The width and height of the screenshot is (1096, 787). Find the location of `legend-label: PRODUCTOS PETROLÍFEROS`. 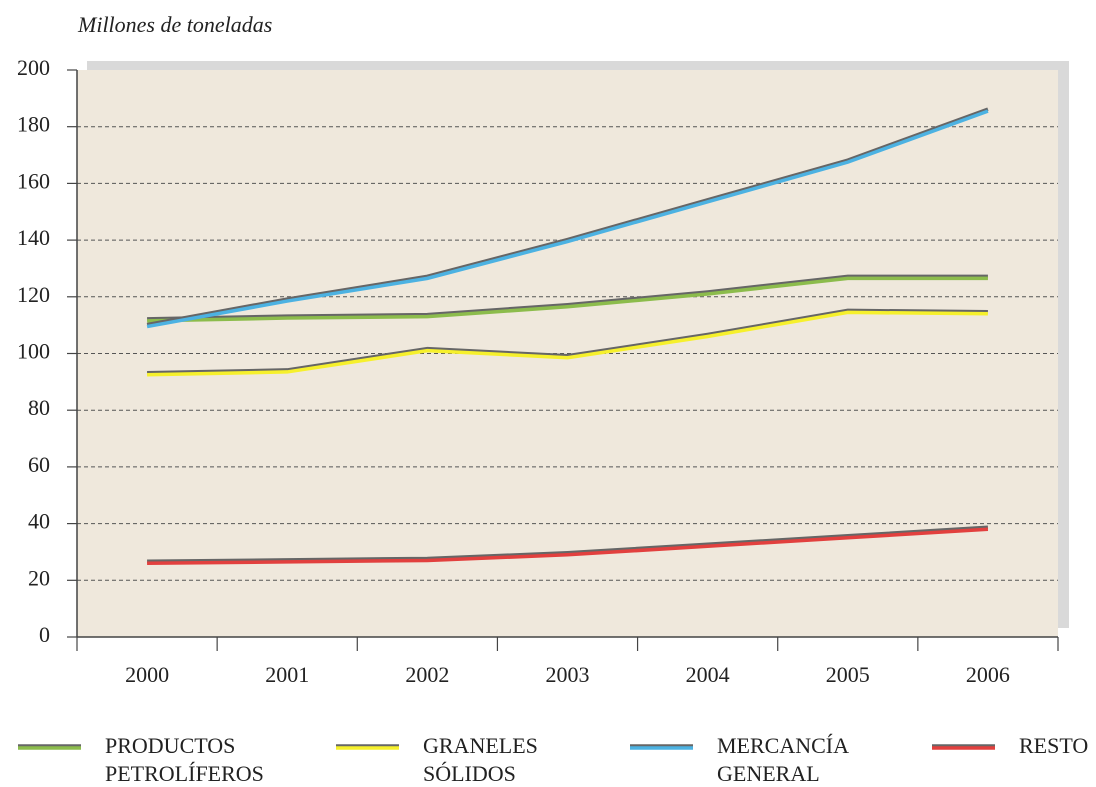

legend-label: PRODUCTOS PETROLÍFEROS is located at coordinates (184, 759).